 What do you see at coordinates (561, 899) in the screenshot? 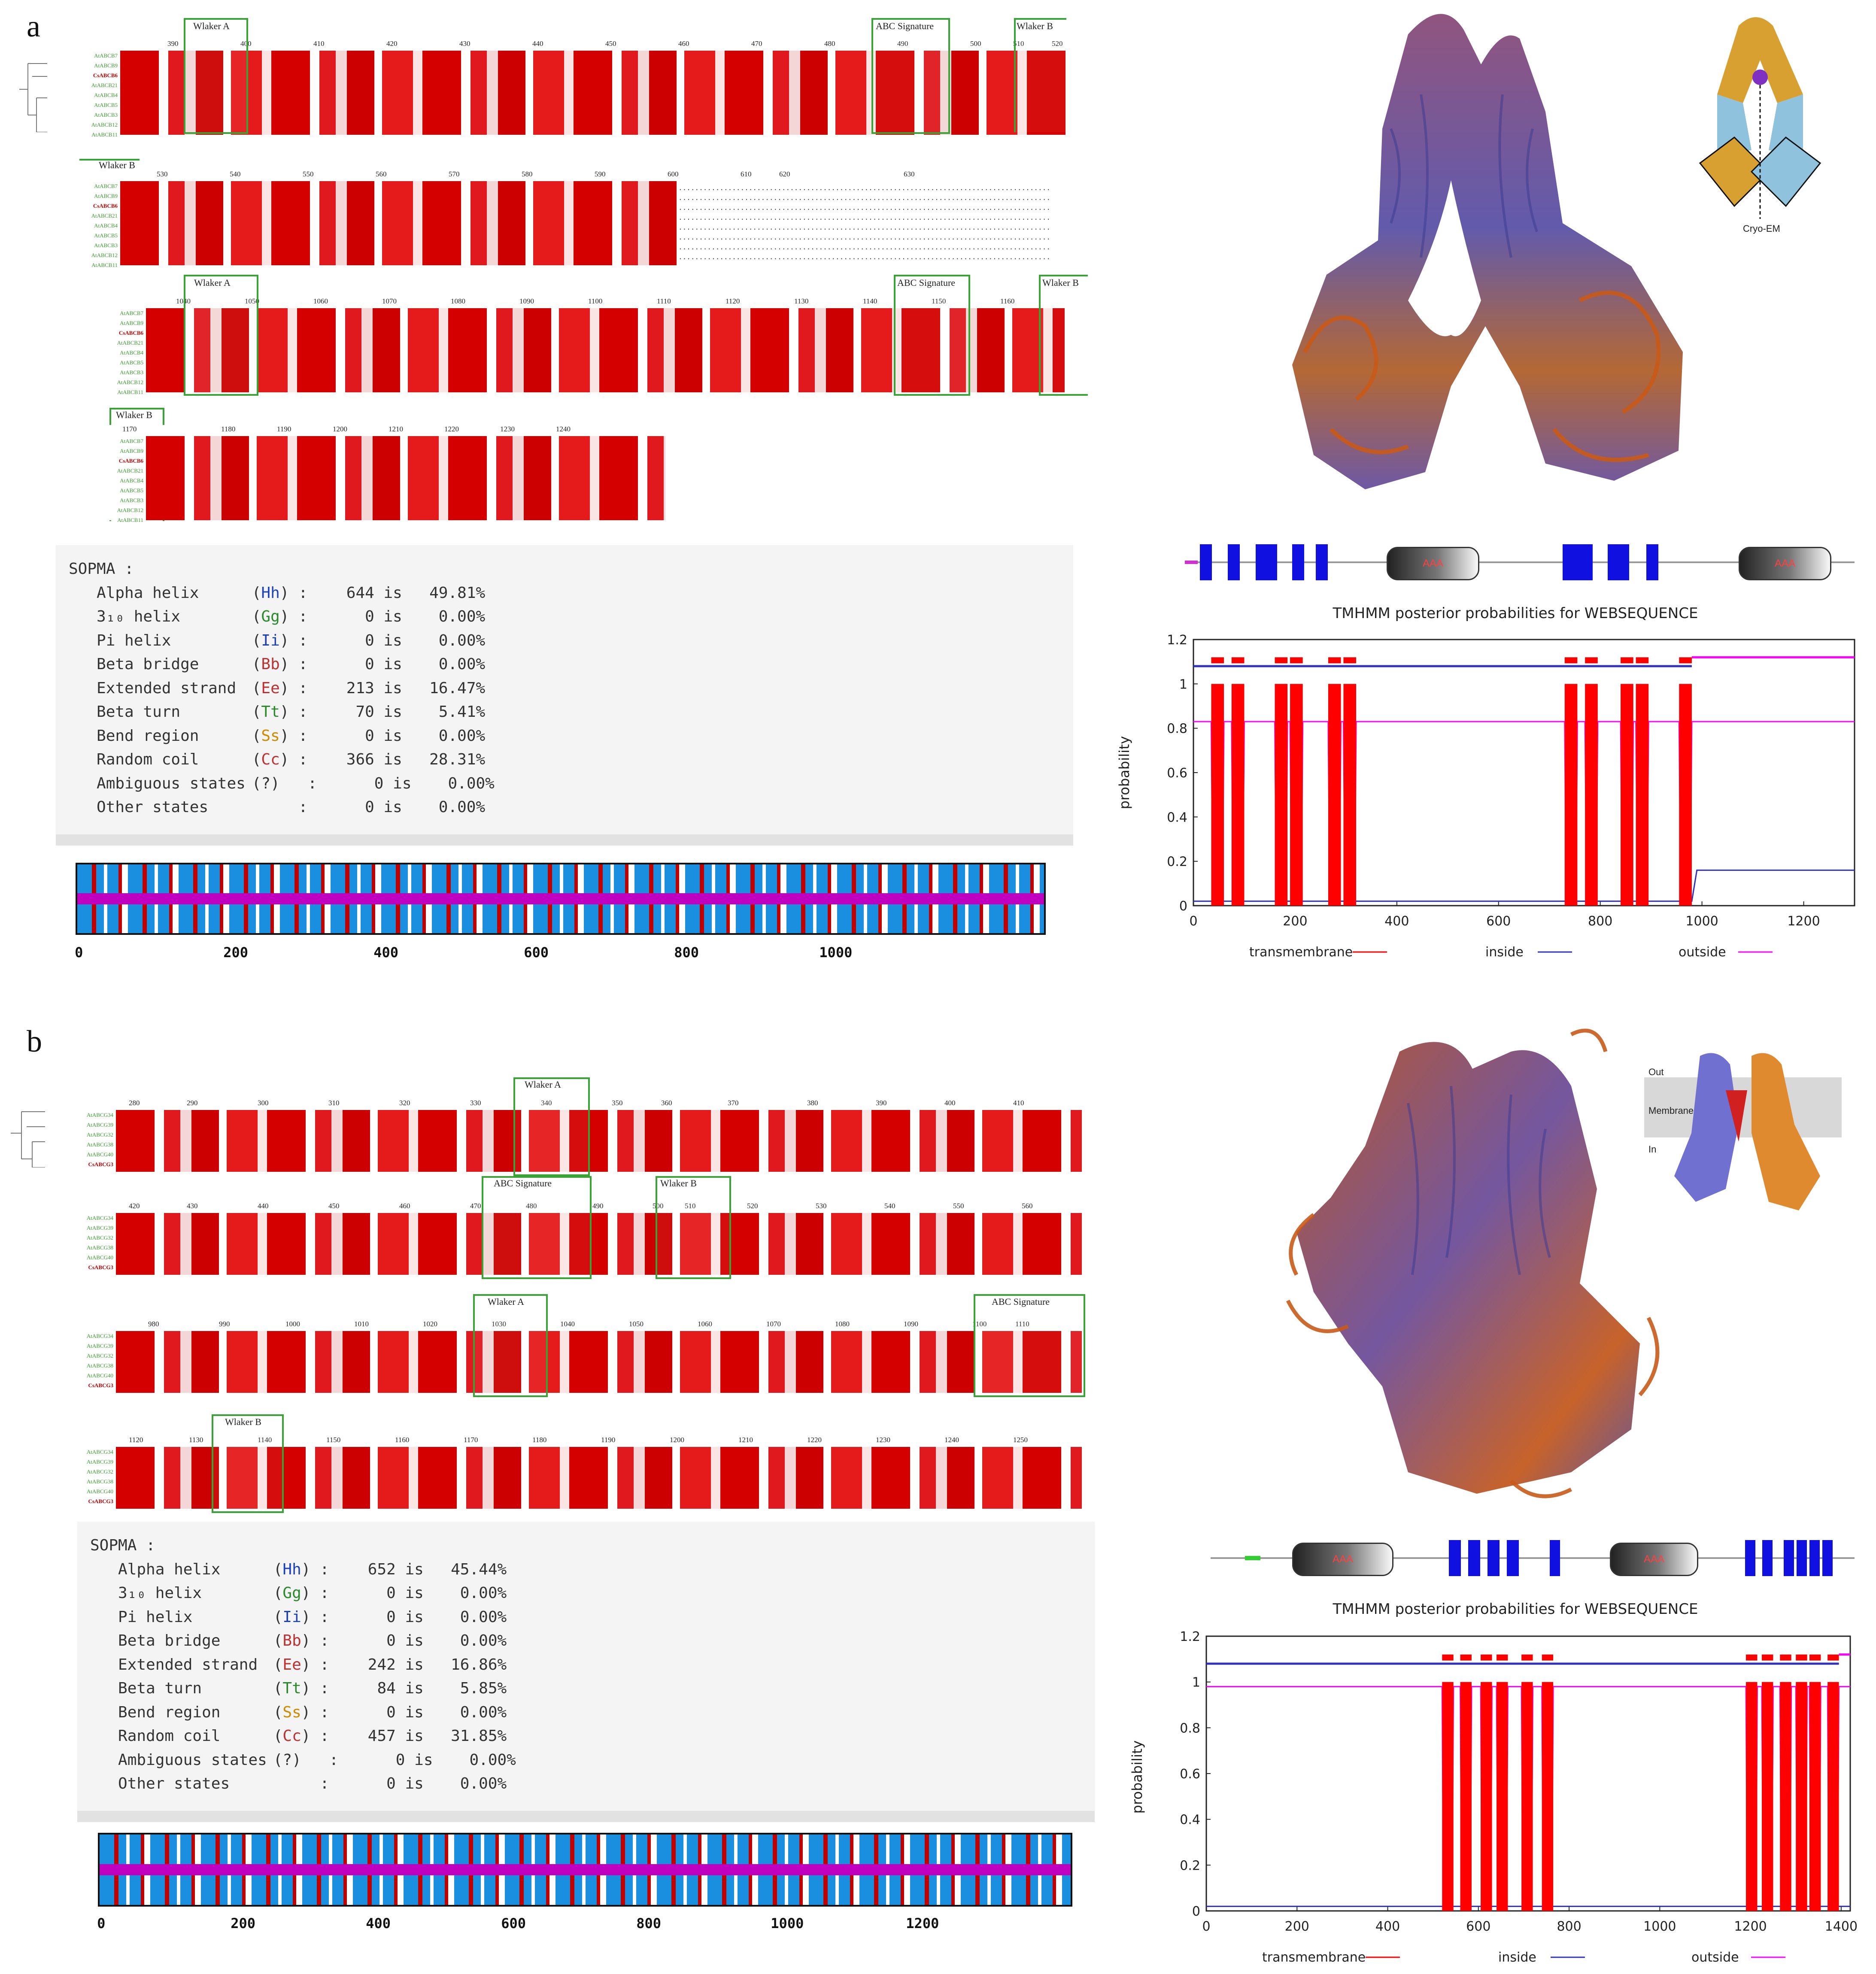
I see `sopma-track-a` at bounding box center [561, 899].